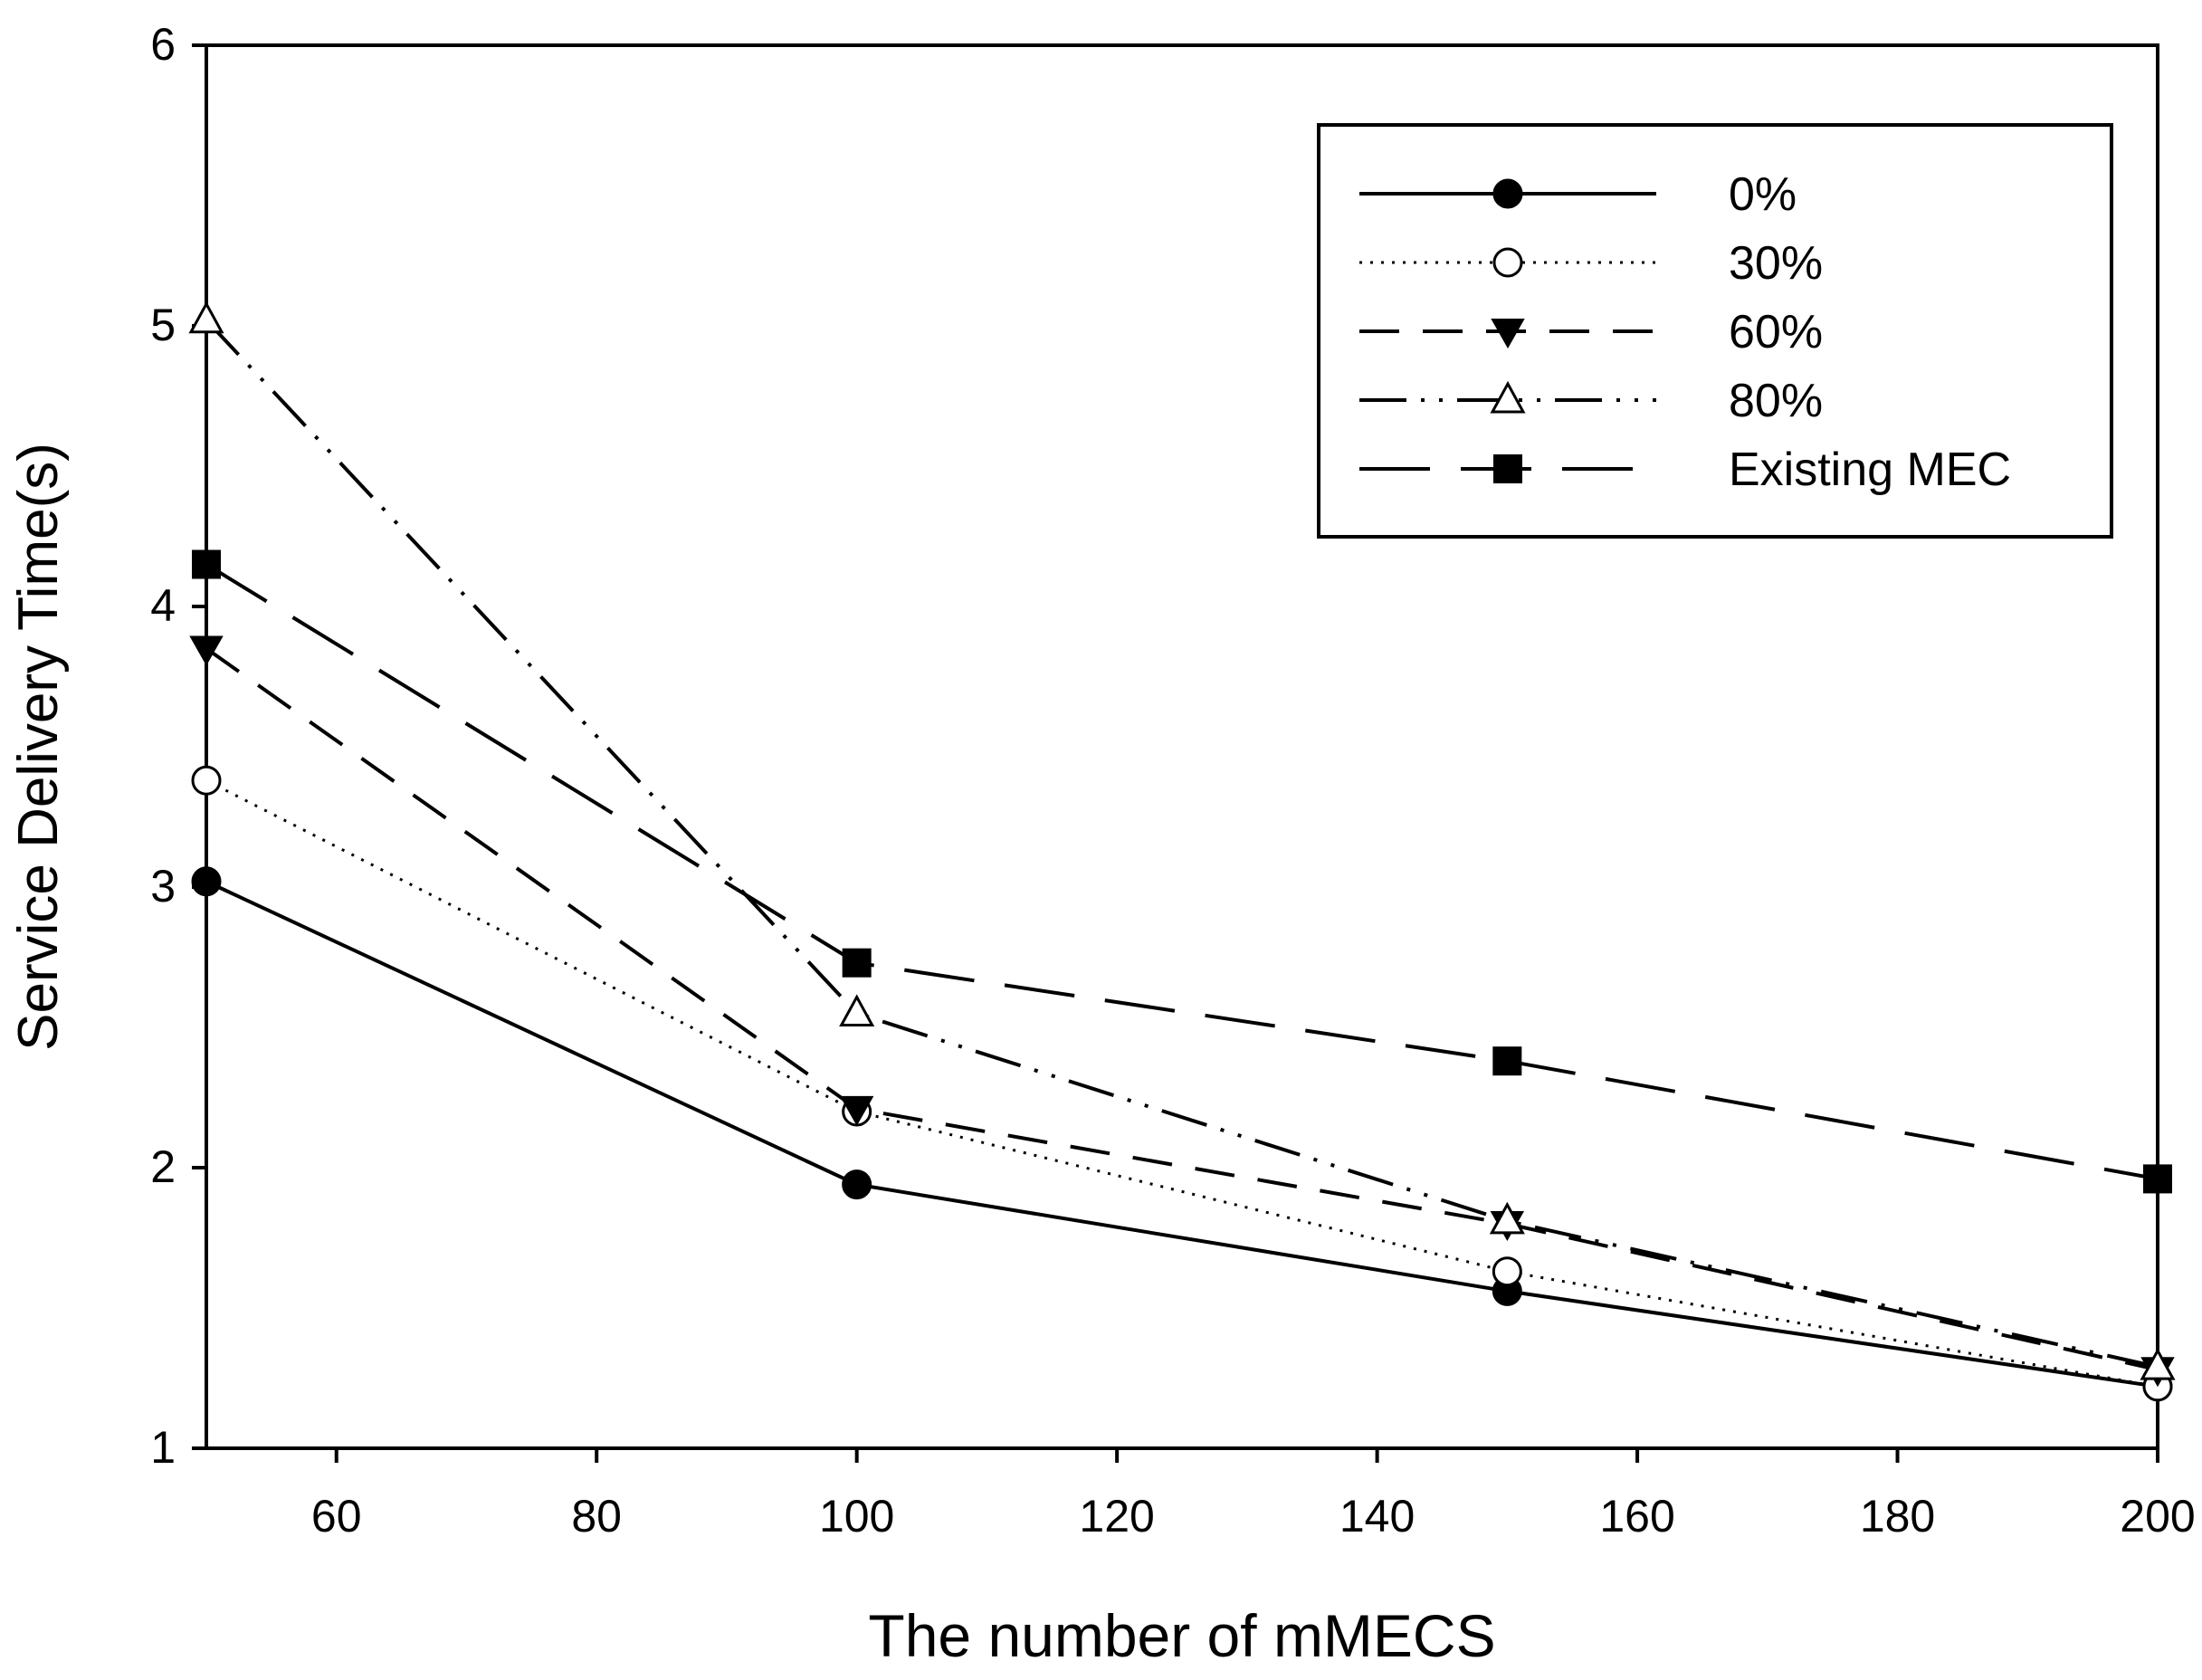  I want to click on x-tick-label: 160, so click(1636, 1516).